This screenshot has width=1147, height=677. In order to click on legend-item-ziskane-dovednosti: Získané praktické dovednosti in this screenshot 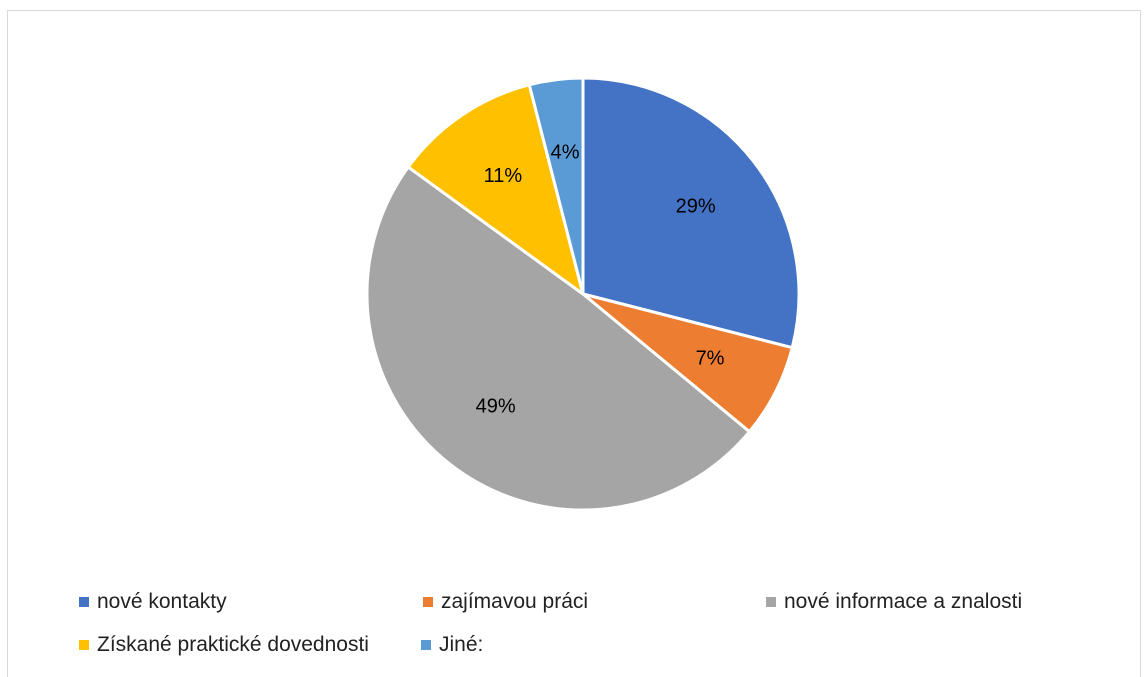, I will do `click(224, 645)`.